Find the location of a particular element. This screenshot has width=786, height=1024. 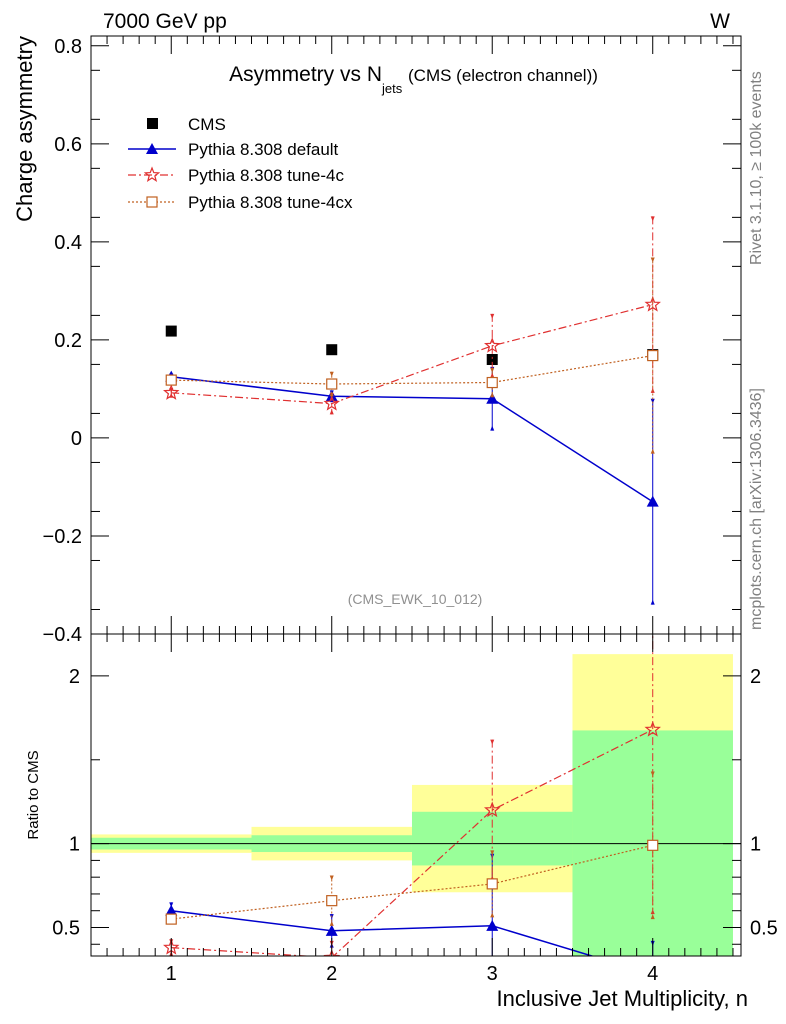

ratio-y-tick-label-right: 2 is located at coordinates (755, 677).